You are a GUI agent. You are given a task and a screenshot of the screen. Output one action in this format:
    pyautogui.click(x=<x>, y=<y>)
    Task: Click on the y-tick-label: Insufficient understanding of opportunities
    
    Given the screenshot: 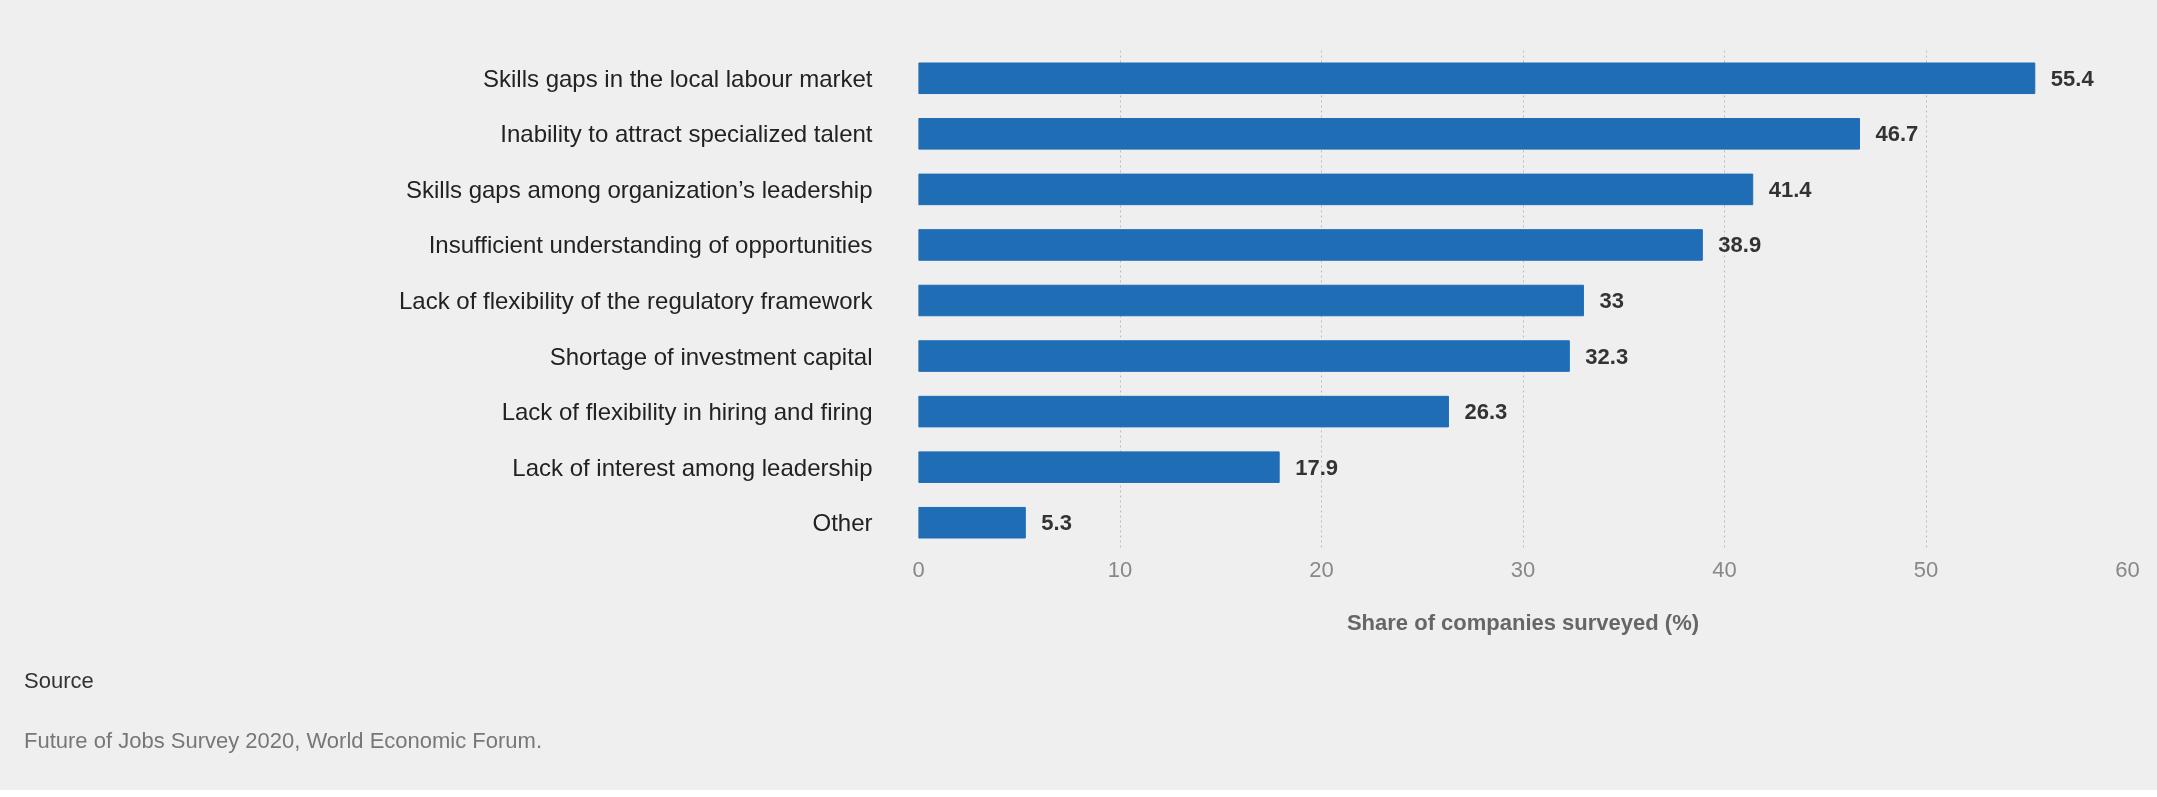 What is the action you would take?
    pyautogui.click(x=650, y=245)
    